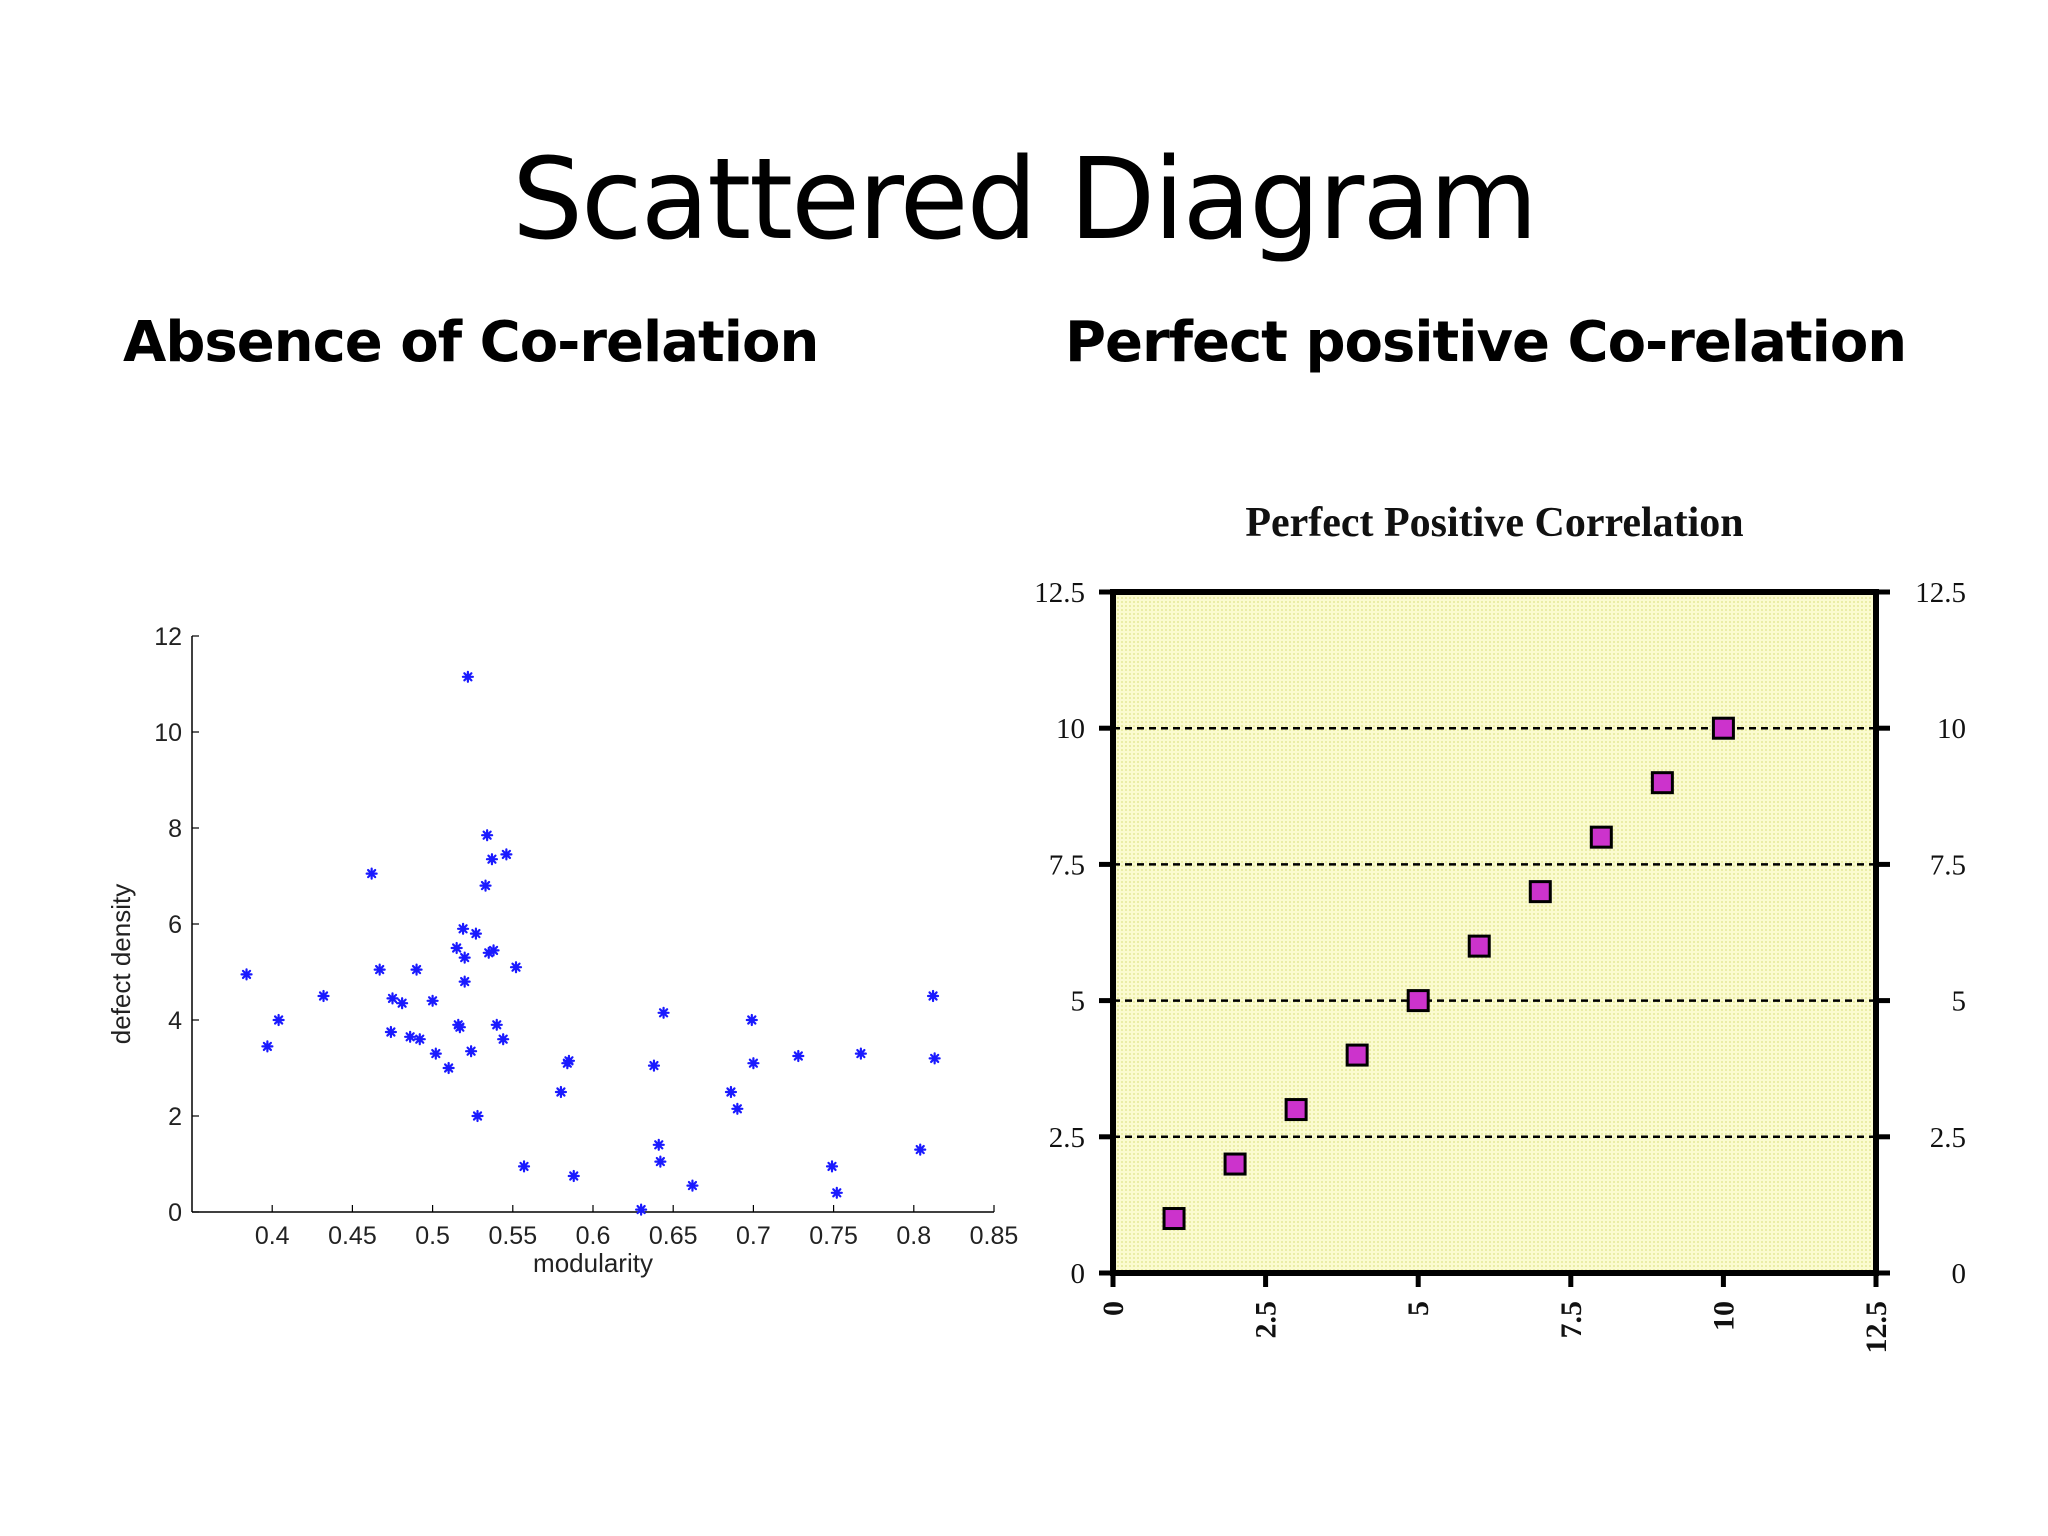  I want to click on x-tick-label: 0.65, so click(673, 1236).